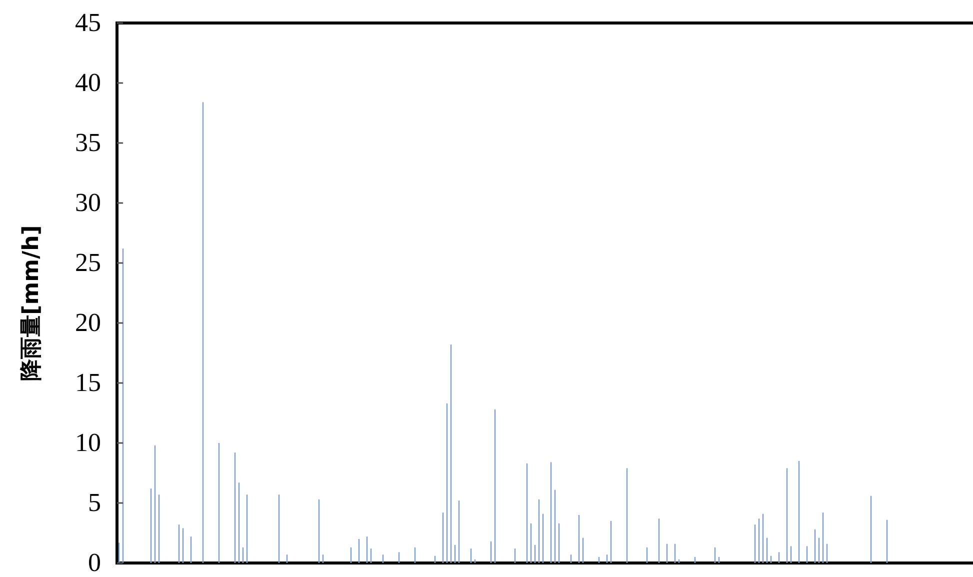 This screenshot has width=973, height=577. What do you see at coordinates (94, 562) in the screenshot?
I see `y-tick-label: 0` at bounding box center [94, 562].